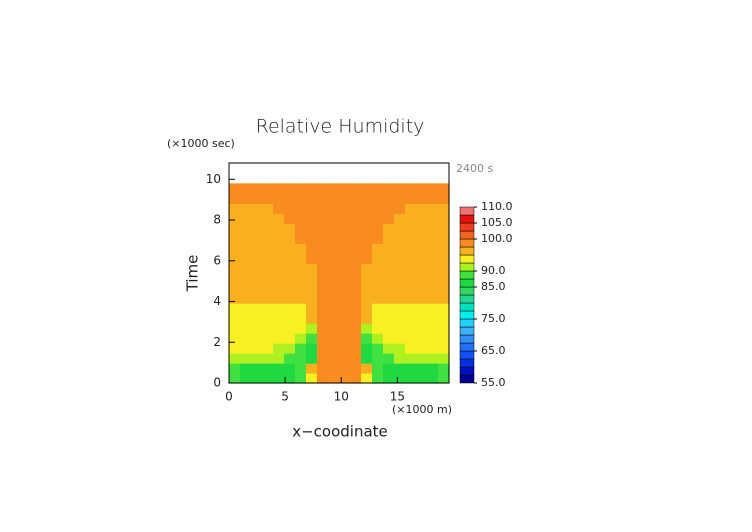 Image resolution: width=752 pixels, height=532 pixels. I want to click on colorbar-label: 100.0, so click(497, 238).